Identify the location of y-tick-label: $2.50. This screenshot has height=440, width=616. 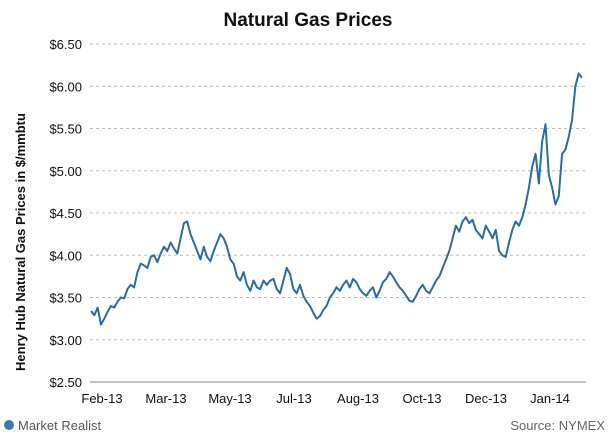
(65, 382).